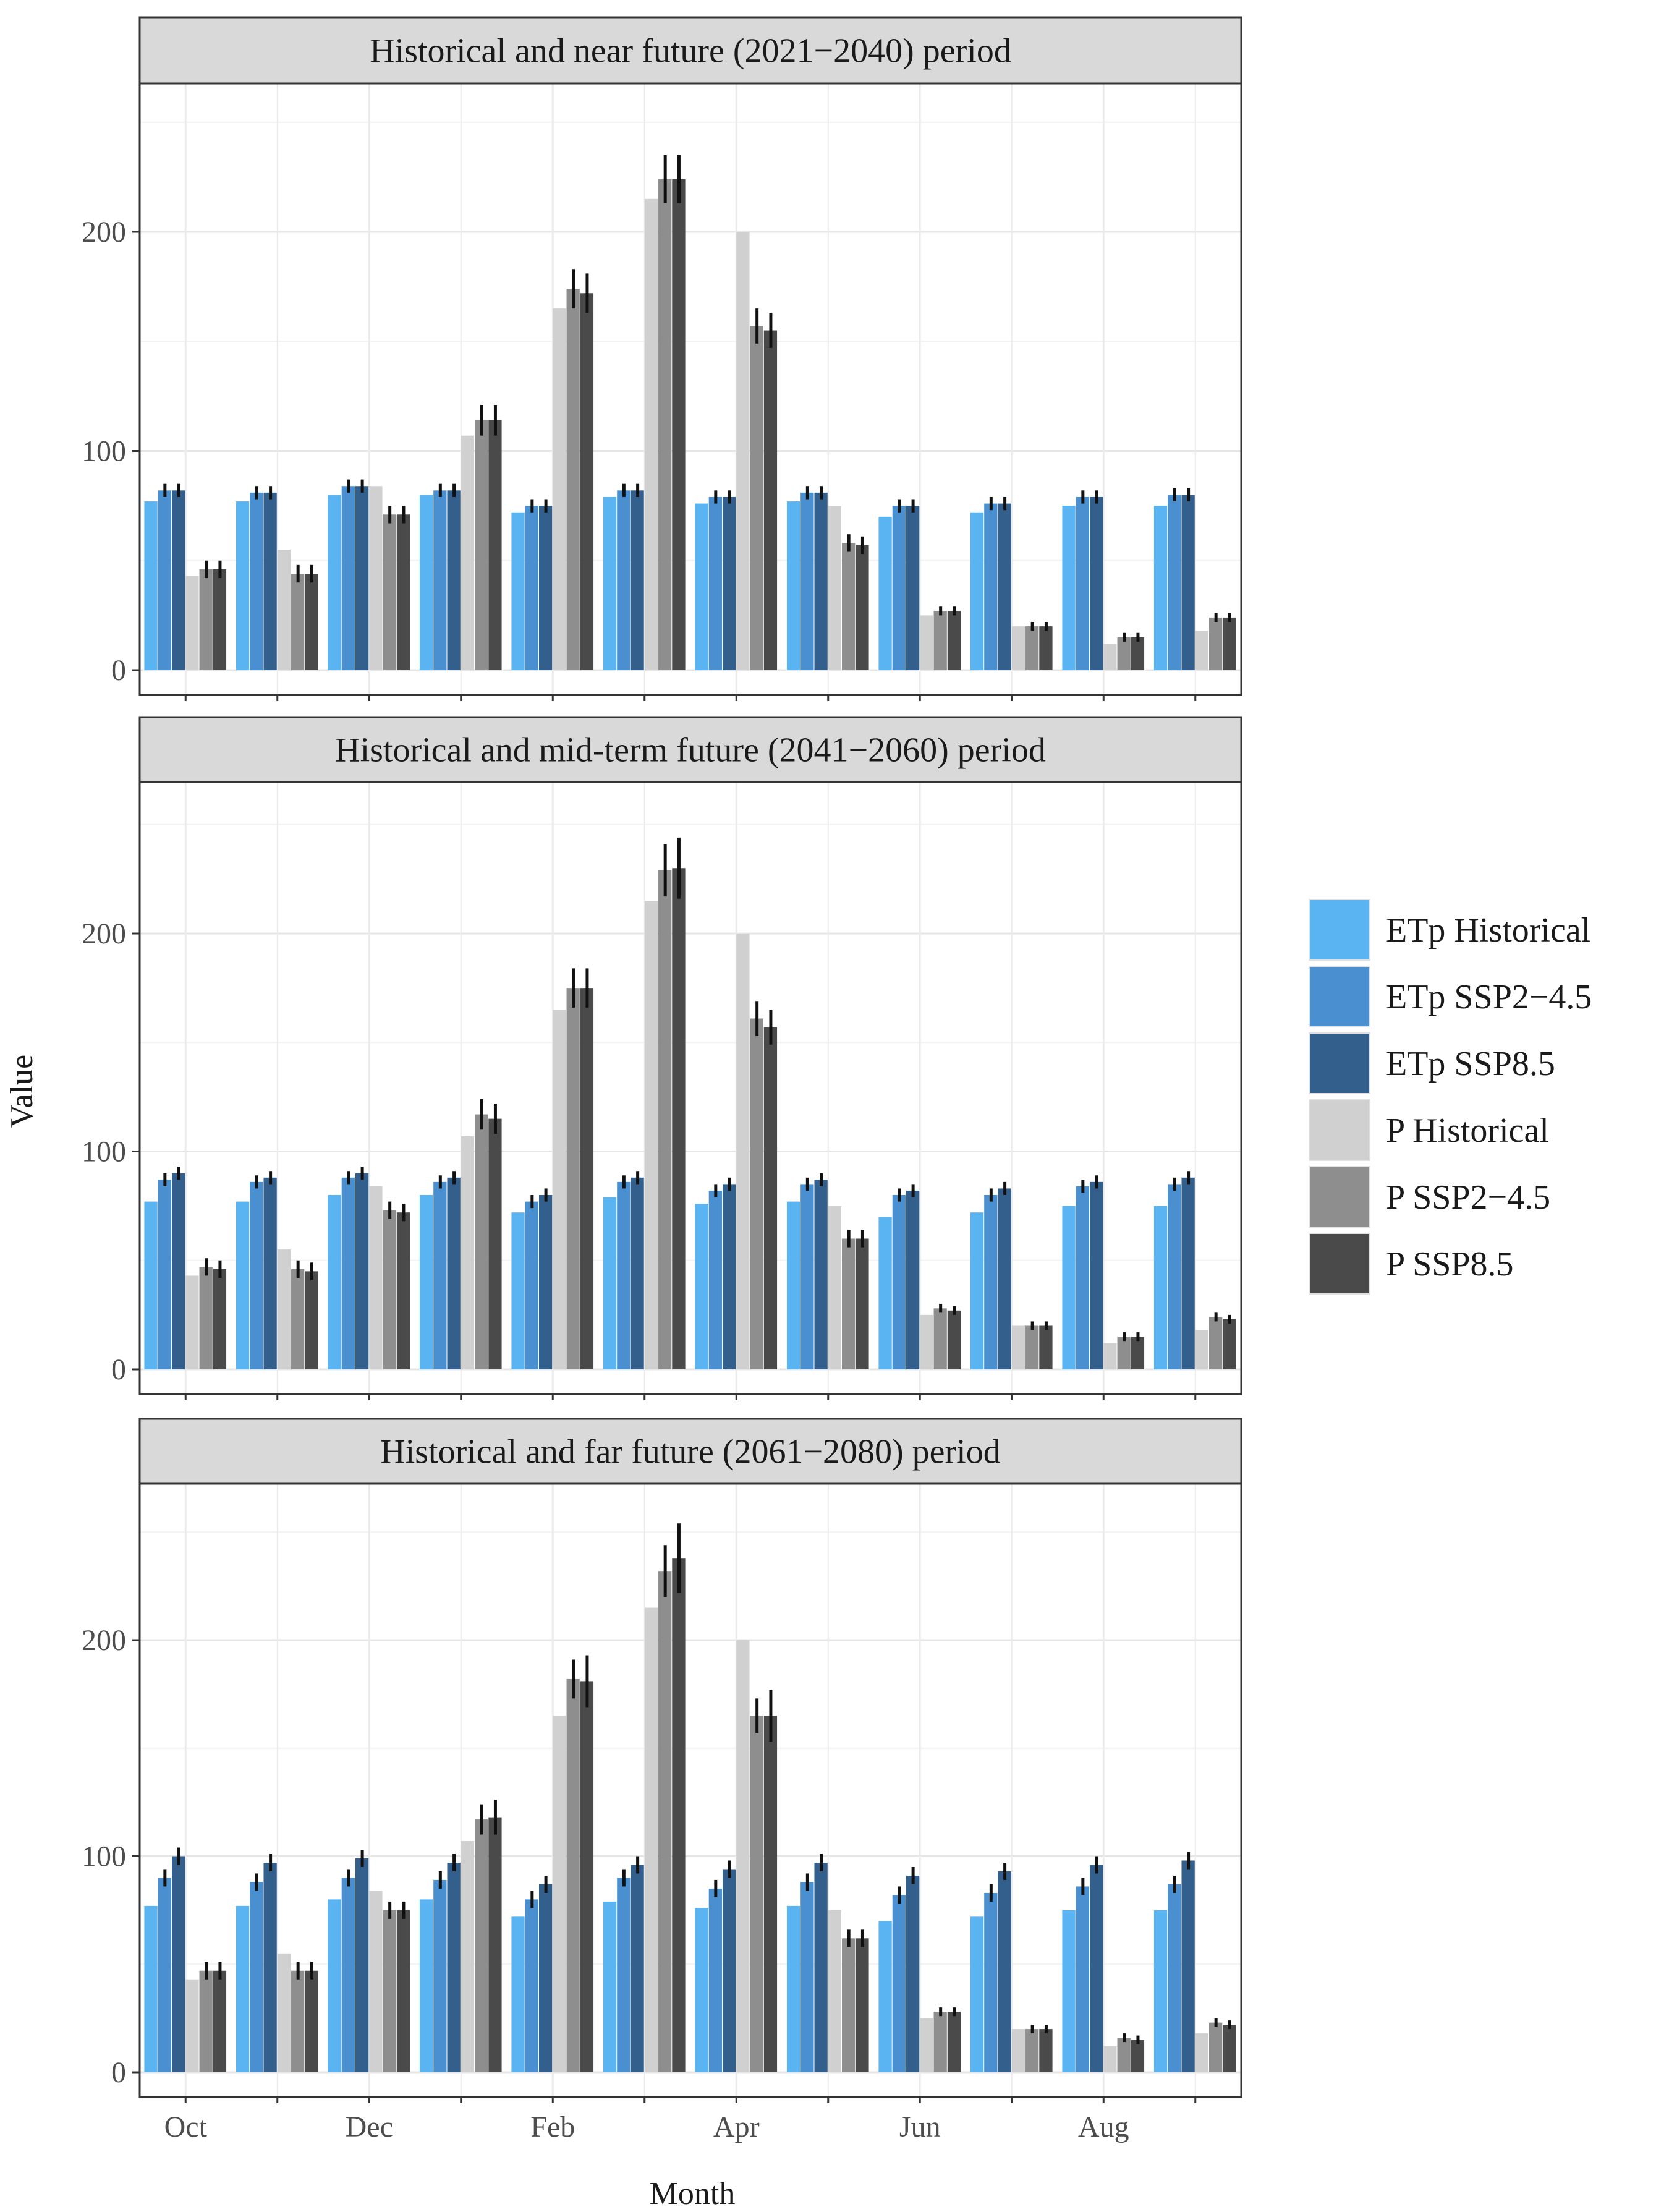 This screenshot has width=1656, height=2212. I want to click on y-tick-label: 200, so click(104, 232).